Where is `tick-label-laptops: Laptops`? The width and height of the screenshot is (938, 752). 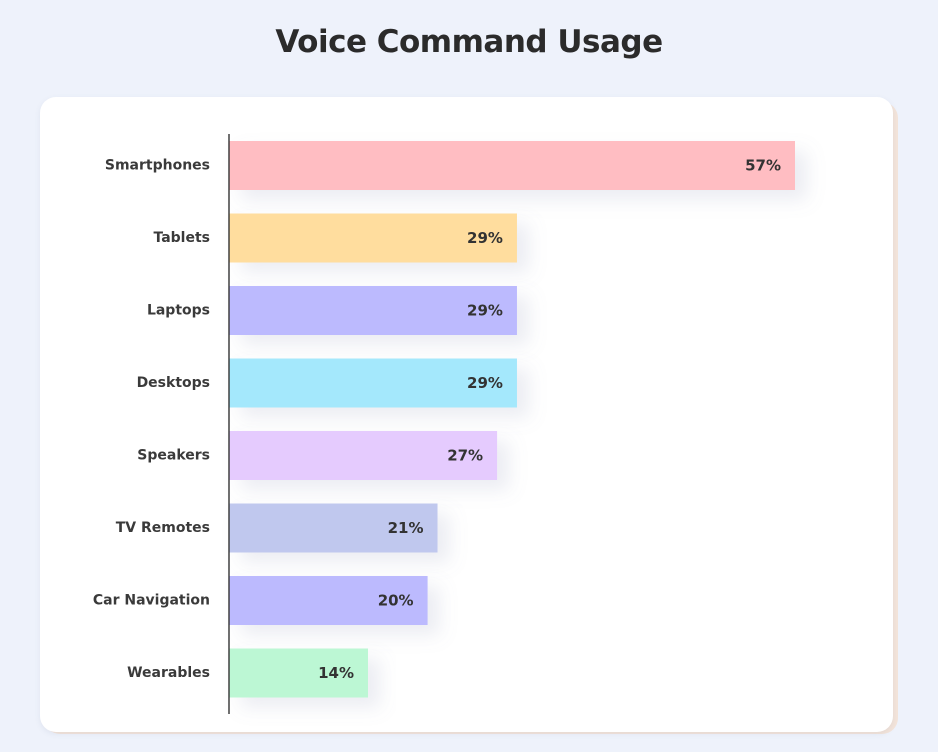 tick-label-laptops: Laptops is located at coordinates (178, 311).